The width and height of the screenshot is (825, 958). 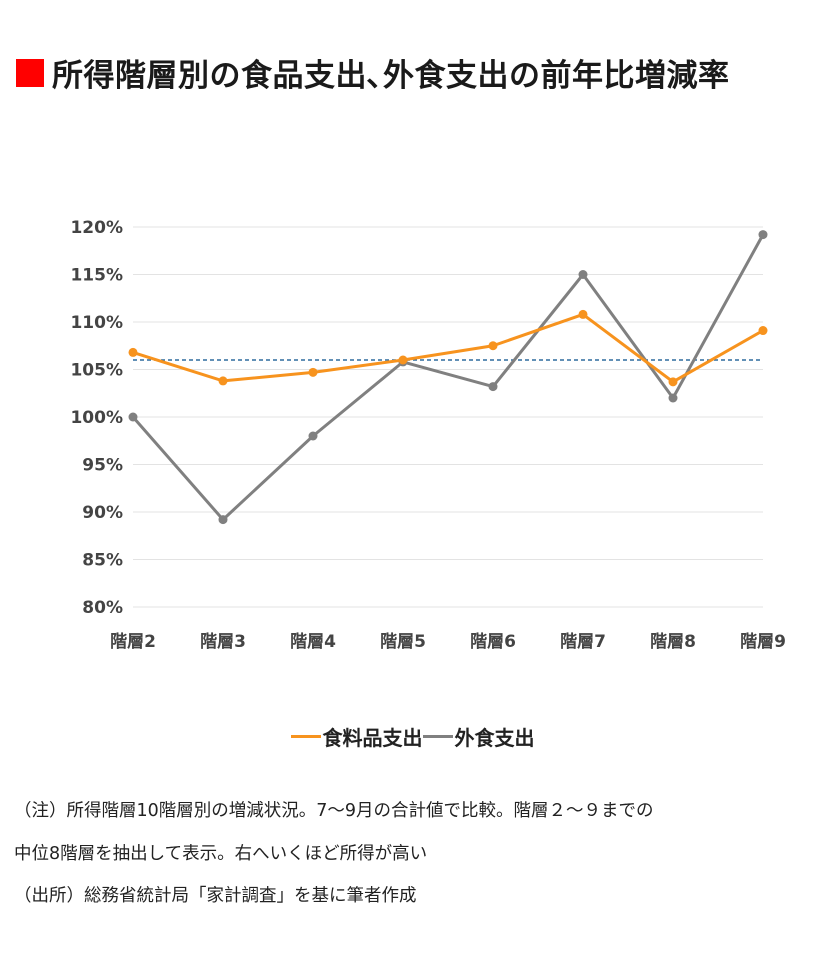 I want to click on x-tick-label: 階層6, so click(x=493, y=642).